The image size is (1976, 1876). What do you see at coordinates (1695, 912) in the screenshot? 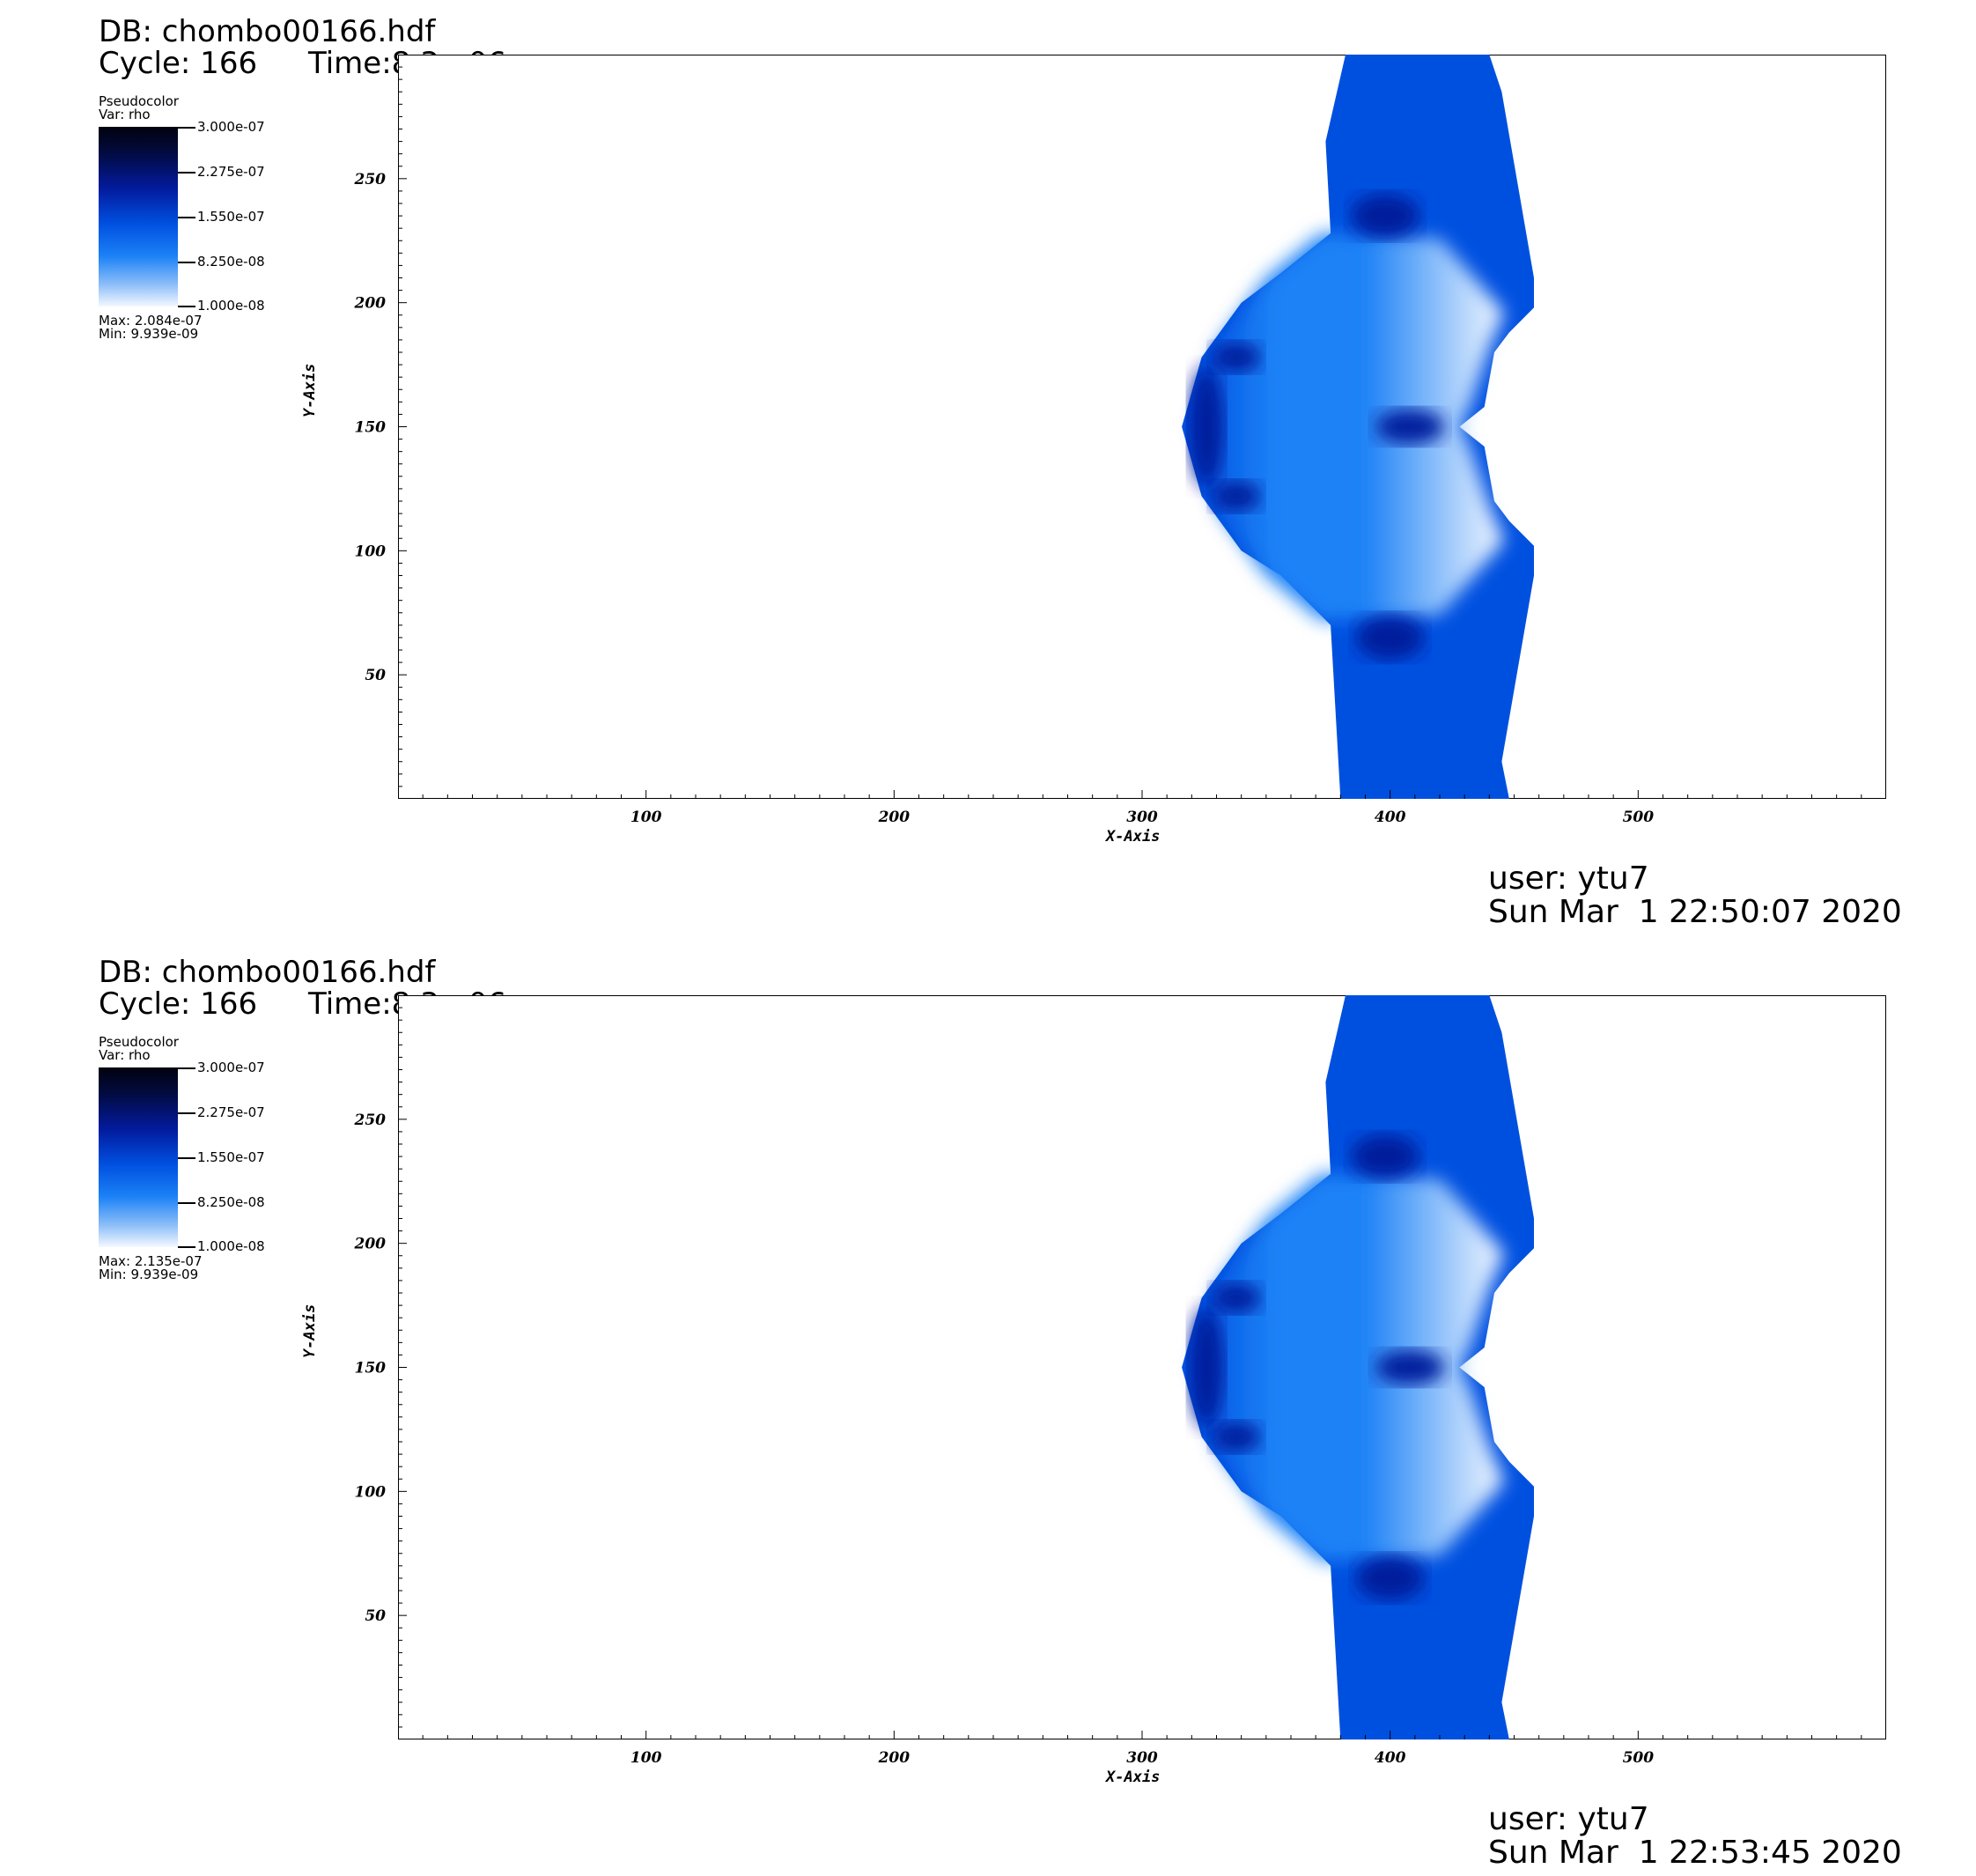
I see `date-label: Sun Mar 1 22:50:07 2020` at bounding box center [1695, 912].